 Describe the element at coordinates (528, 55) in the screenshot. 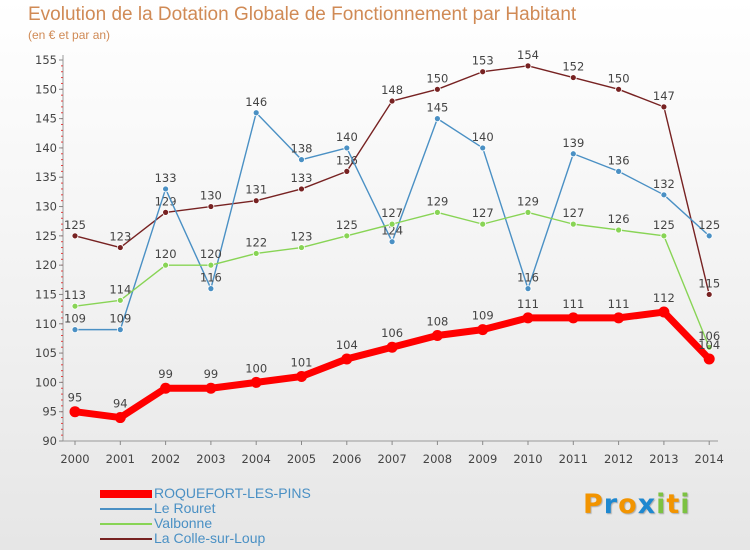

I see `data-label-la-colle-sur-loup: 154` at that location.